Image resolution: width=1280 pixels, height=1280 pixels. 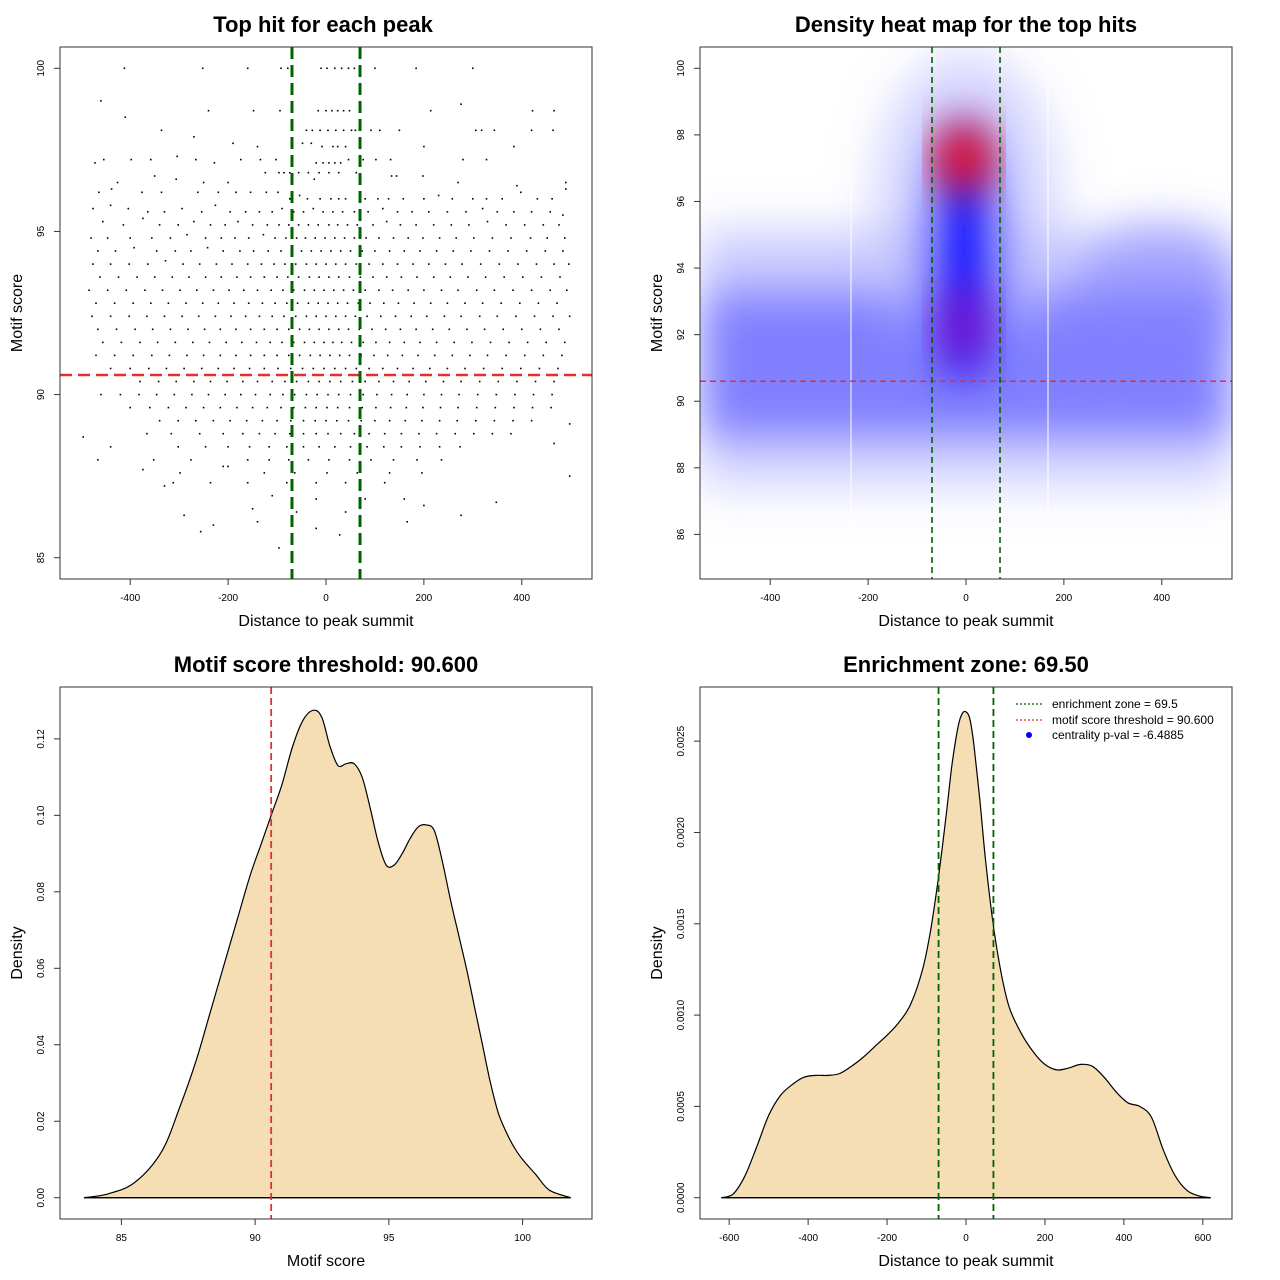 I want to click on legend-pval-label: centrality p-val = -6.4885, so click(x=1118, y=735).